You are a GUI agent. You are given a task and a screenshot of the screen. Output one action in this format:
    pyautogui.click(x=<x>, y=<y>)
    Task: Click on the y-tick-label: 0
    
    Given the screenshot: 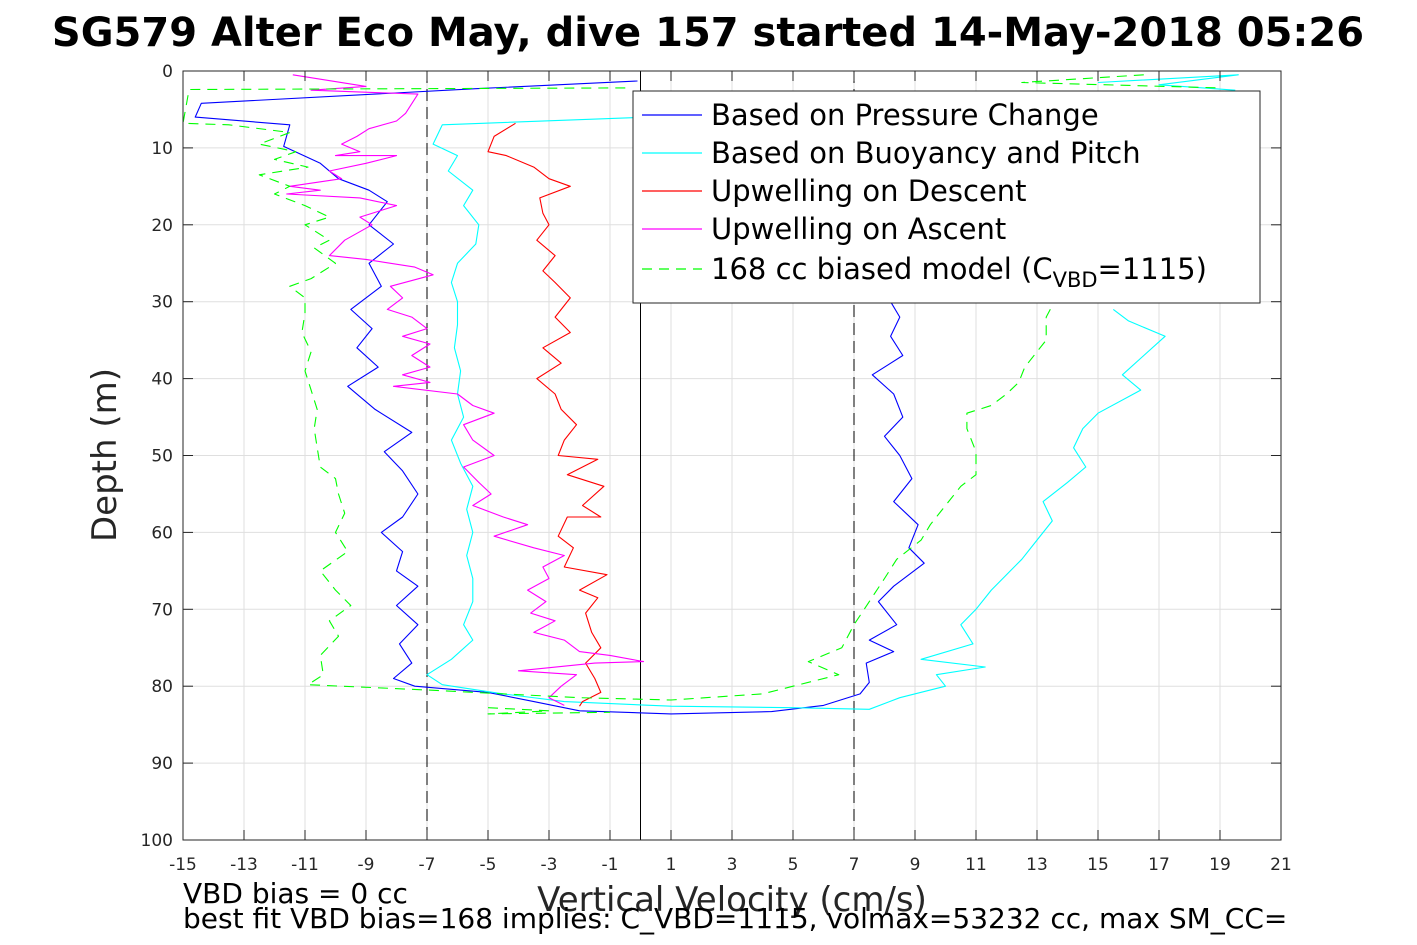 What is the action you would take?
    pyautogui.click(x=167, y=72)
    